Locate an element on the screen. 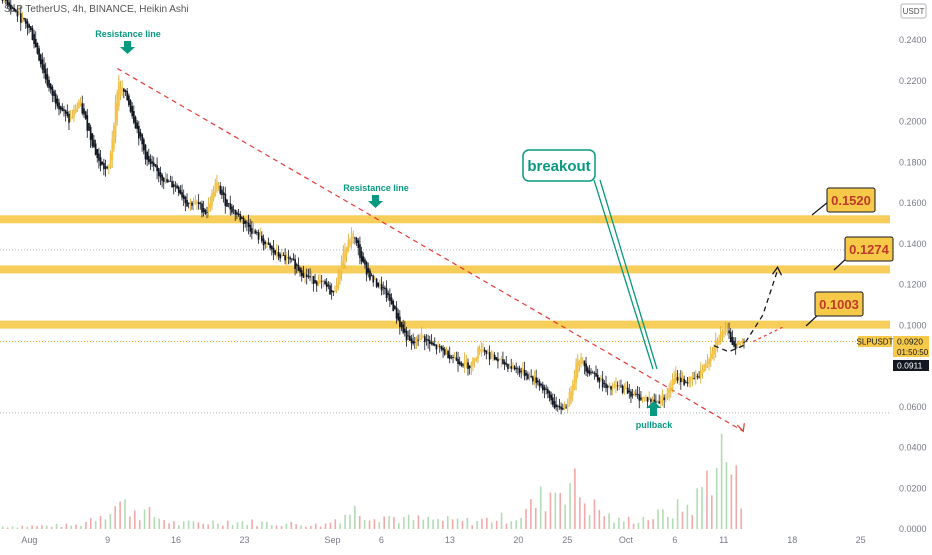 The height and width of the screenshot is (555, 932). level-band is located at coordinates (445, 219).